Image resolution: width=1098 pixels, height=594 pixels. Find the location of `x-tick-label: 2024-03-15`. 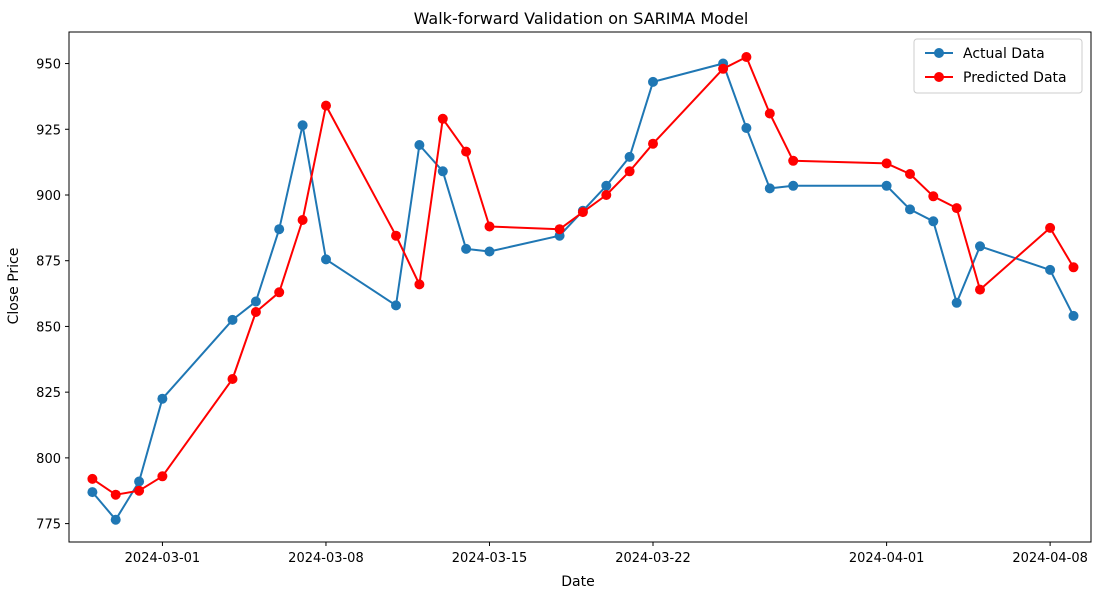

x-tick-label: 2024-03-15 is located at coordinates (490, 558).